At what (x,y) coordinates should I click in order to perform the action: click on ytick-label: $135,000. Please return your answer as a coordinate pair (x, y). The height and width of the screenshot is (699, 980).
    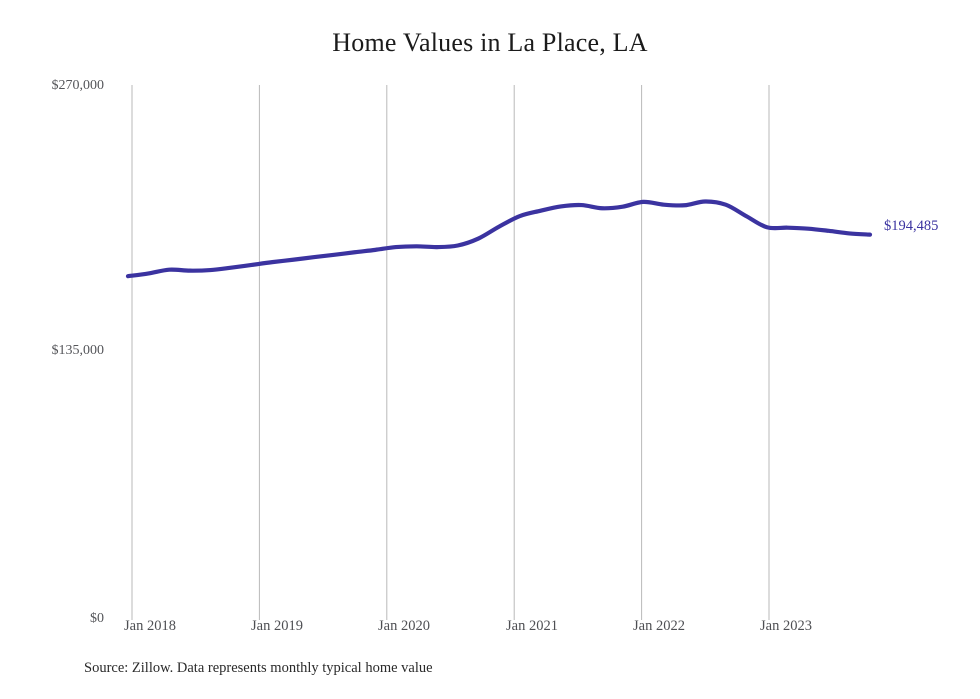
    Looking at the image, I should click on (78, 350).